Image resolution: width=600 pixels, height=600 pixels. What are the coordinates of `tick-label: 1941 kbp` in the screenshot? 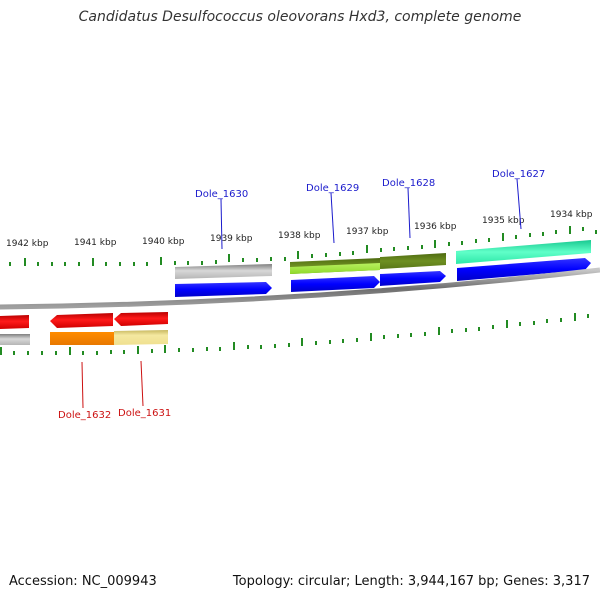 It's located at (95, 243).